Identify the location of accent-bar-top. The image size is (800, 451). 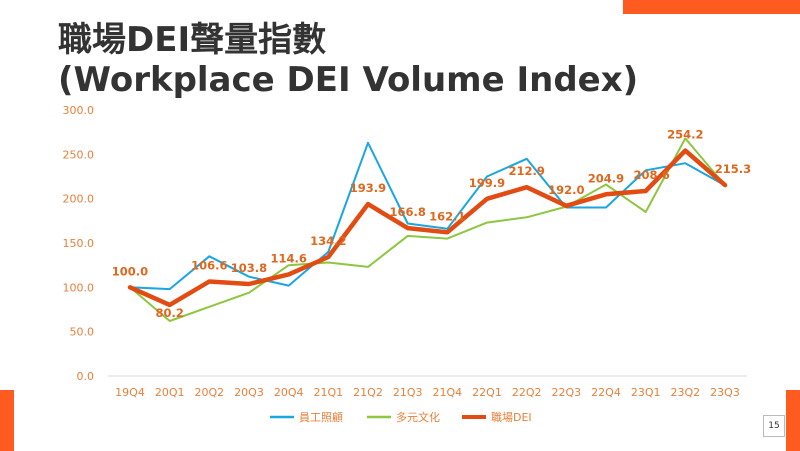
(711, 7).